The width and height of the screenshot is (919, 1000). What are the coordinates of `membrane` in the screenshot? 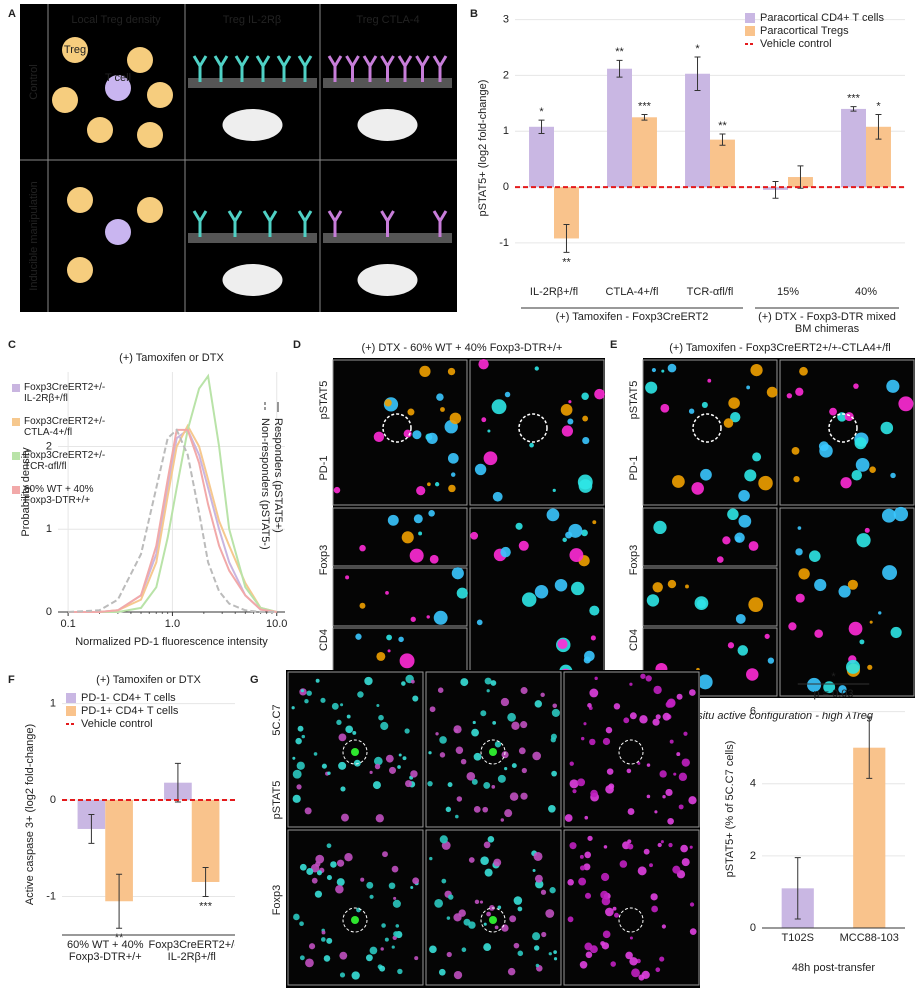 It's located at (387, 83).